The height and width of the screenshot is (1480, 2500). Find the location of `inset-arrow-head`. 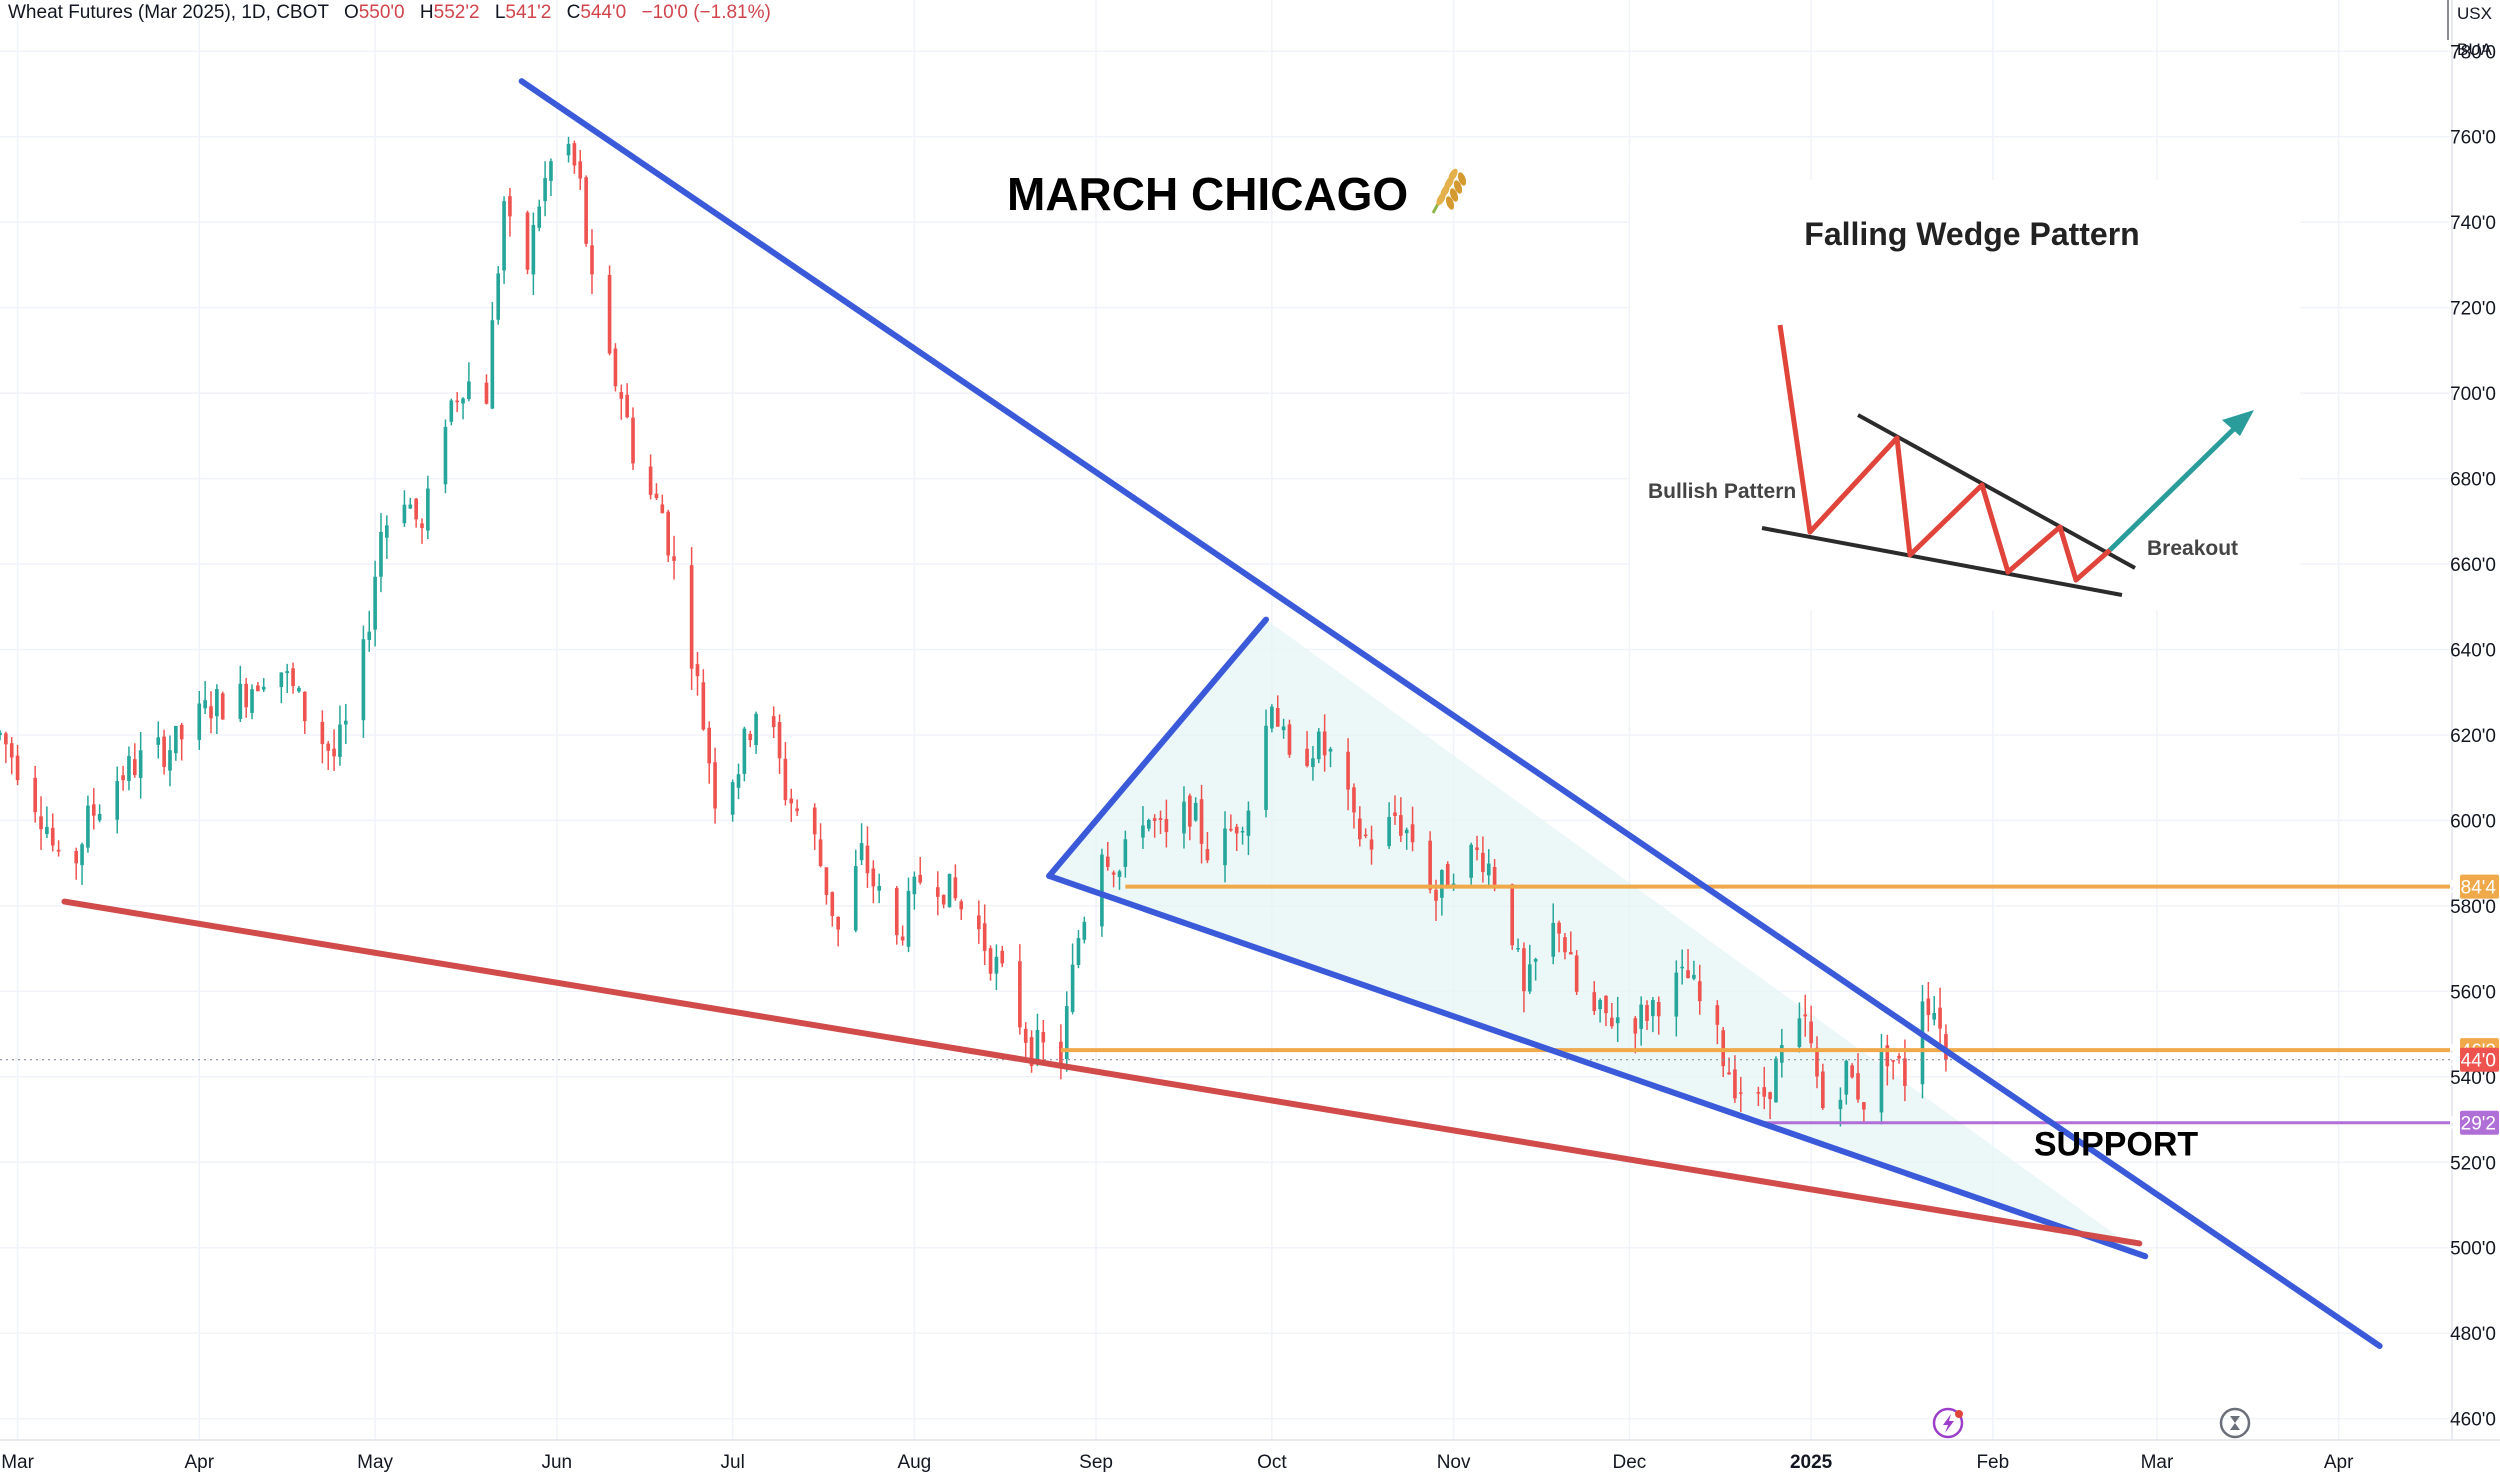

inset-arrow-head is located at coordinates (2238, 423).